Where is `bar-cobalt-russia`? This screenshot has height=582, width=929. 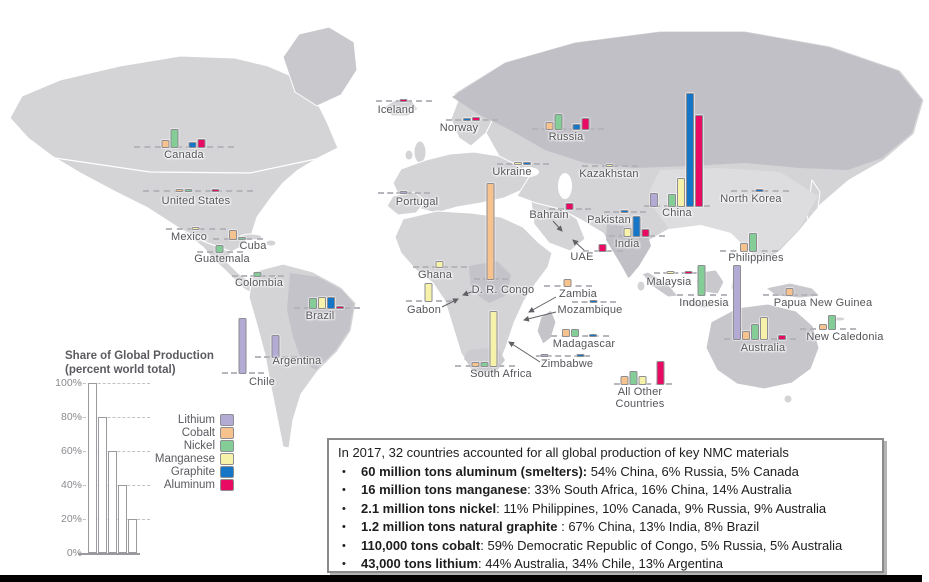
bar-cobalt-russia is located at coordinates (549, 126).